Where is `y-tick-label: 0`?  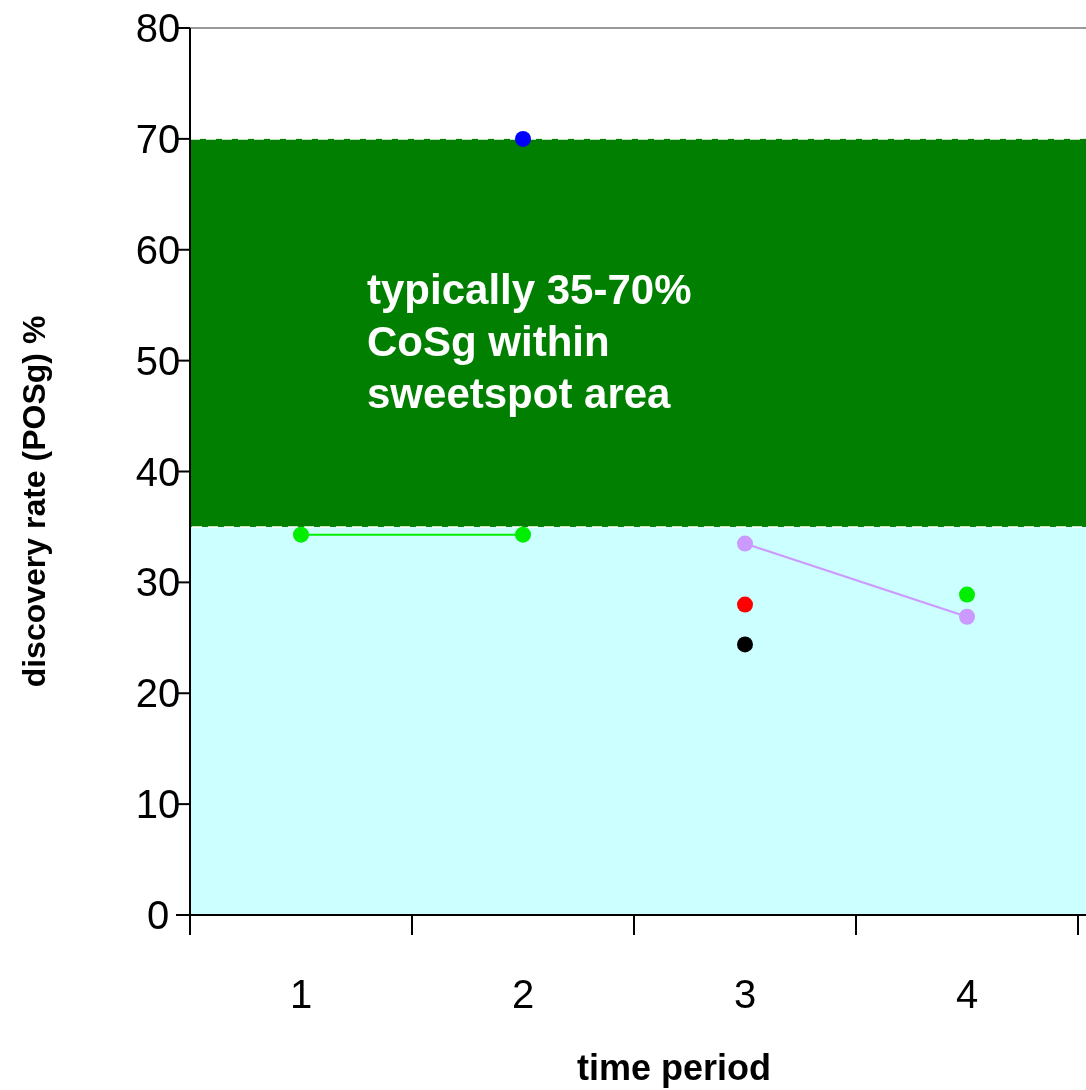
y-tick-label: 0 is located at coordinates (158, 915).